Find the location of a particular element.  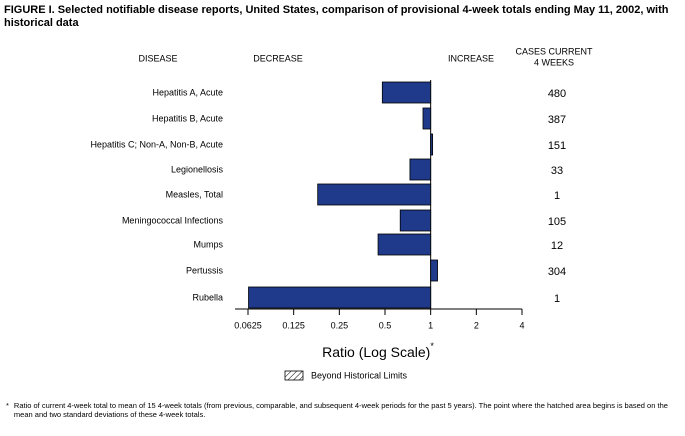

x-tick-label: 0.125 is located at coordinates (293, 325).